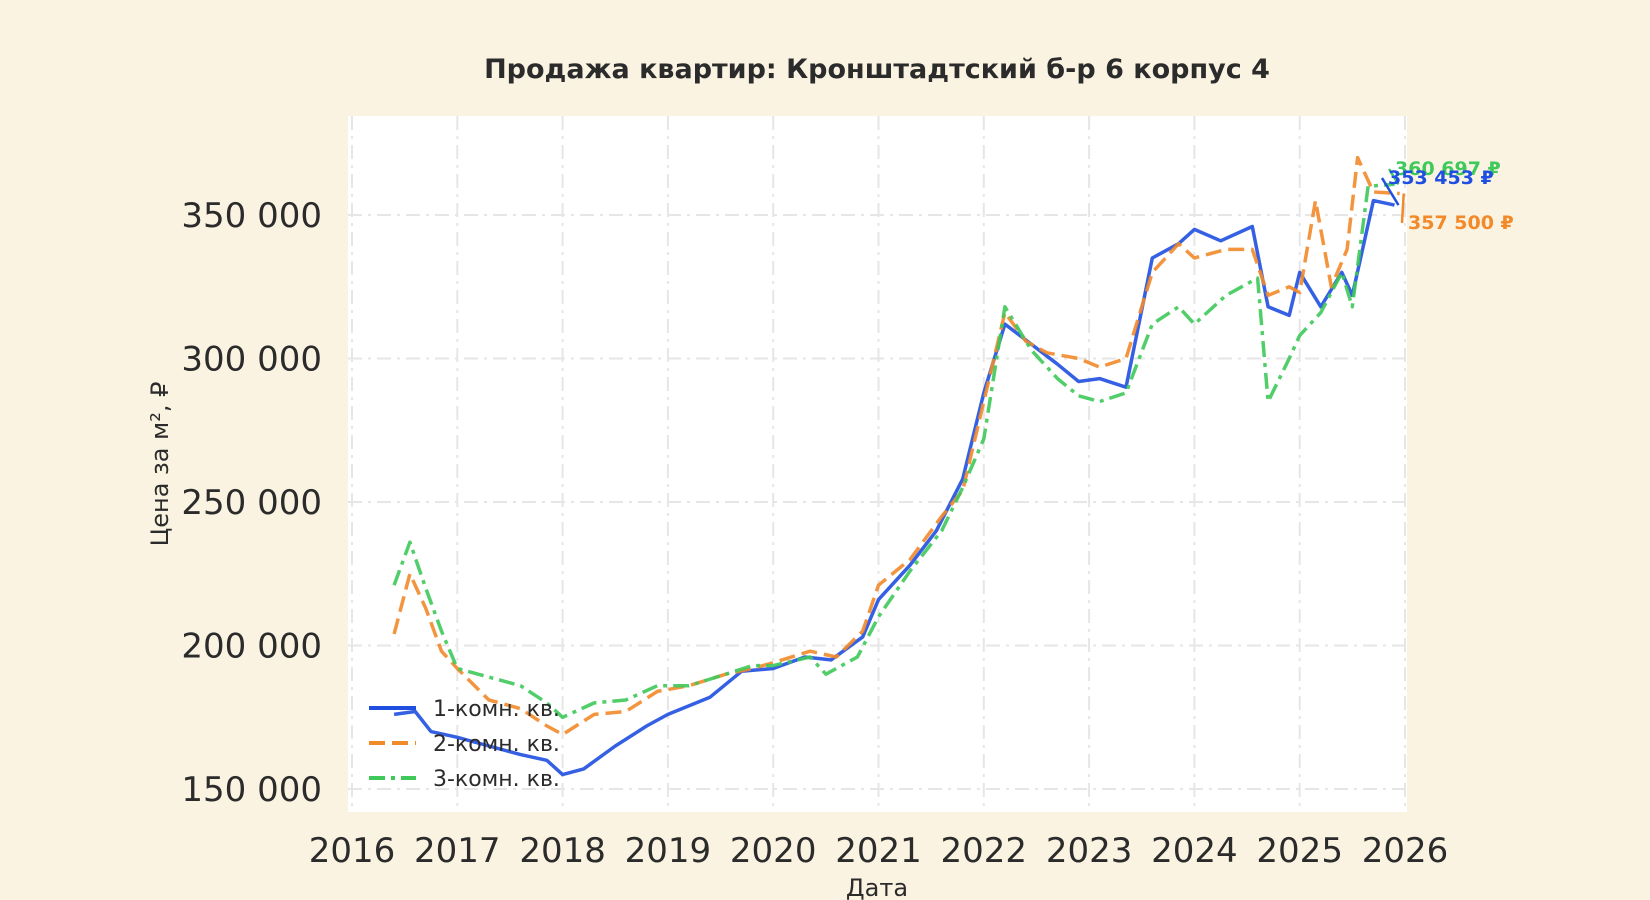  Describe the element at coordinates (251, 216) in the screenshot. I see `y-tick-label: 350 000` at that location.